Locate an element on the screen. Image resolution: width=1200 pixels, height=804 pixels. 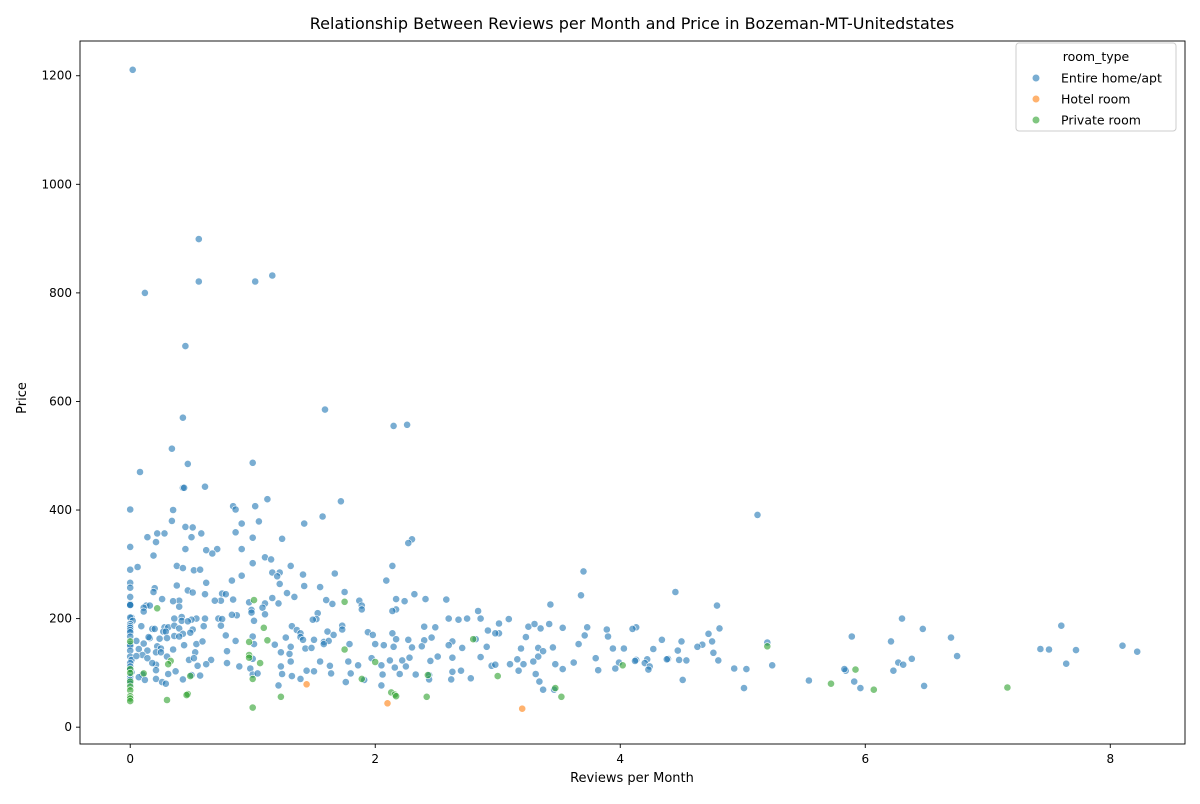
x-tick-label: 0 is located at coordinates (130, 759).